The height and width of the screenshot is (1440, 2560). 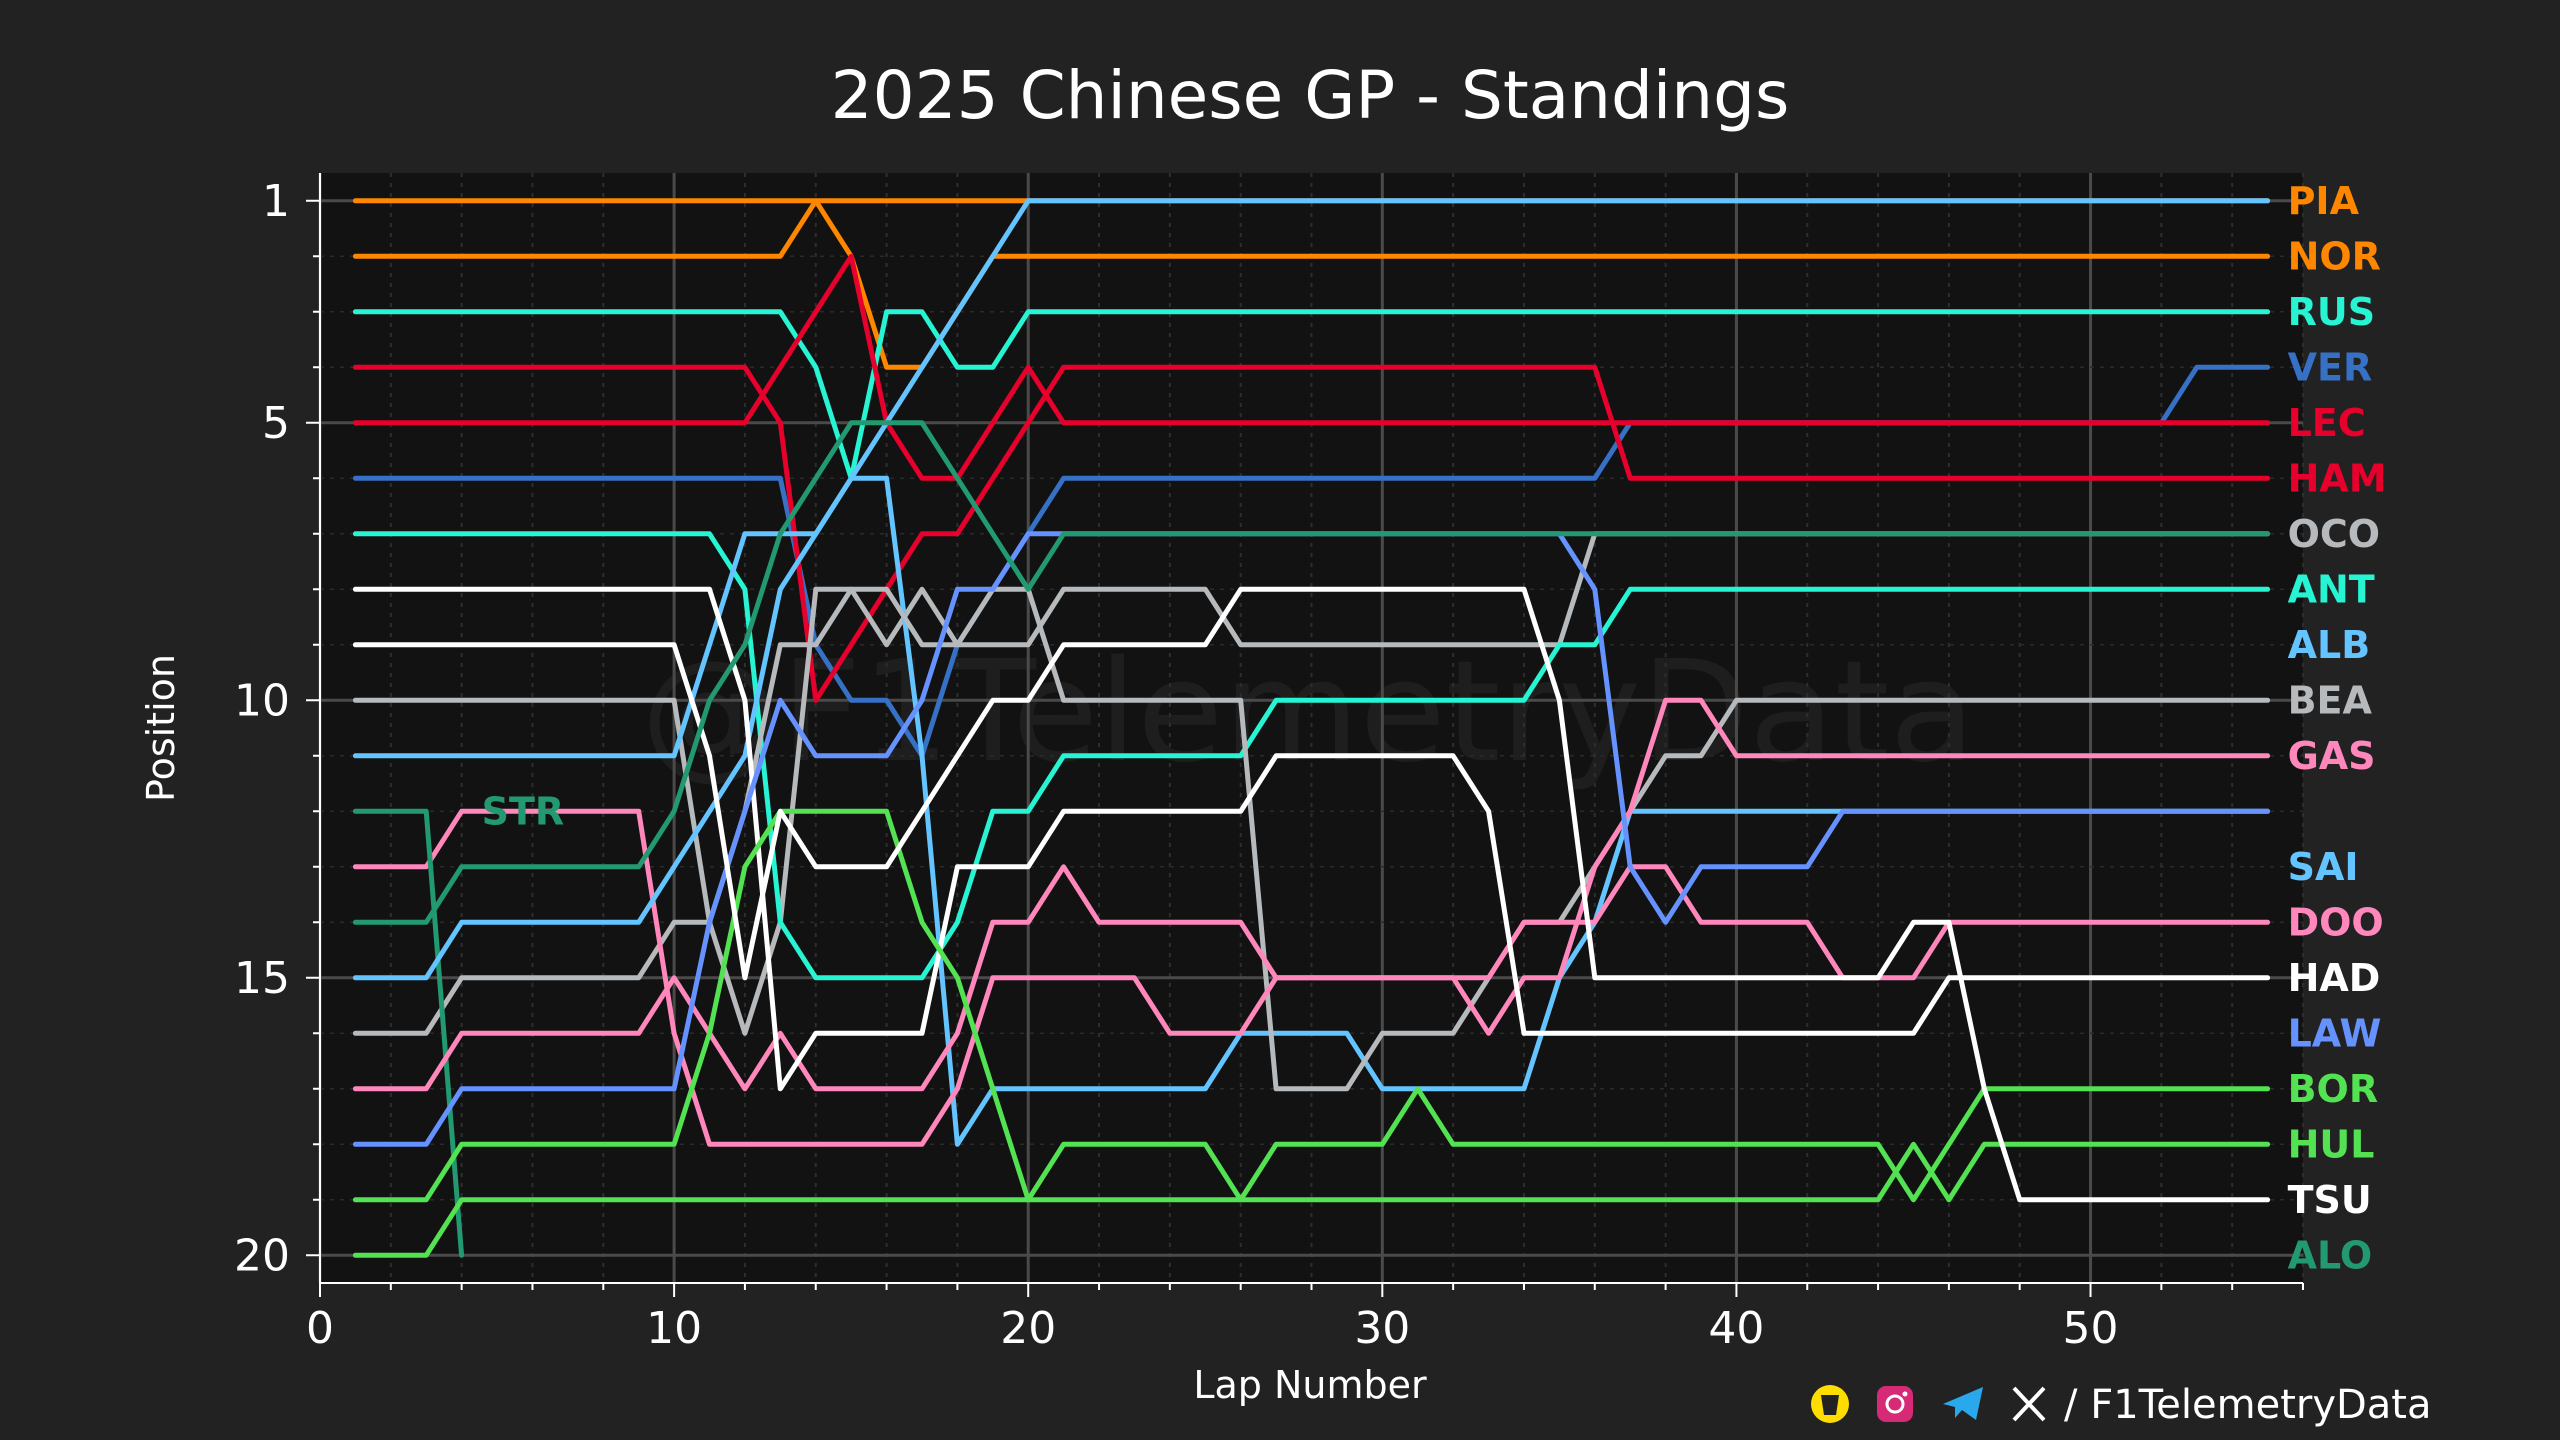 I want to click on x-tick-label: 0, so click(x=320, y=1328).